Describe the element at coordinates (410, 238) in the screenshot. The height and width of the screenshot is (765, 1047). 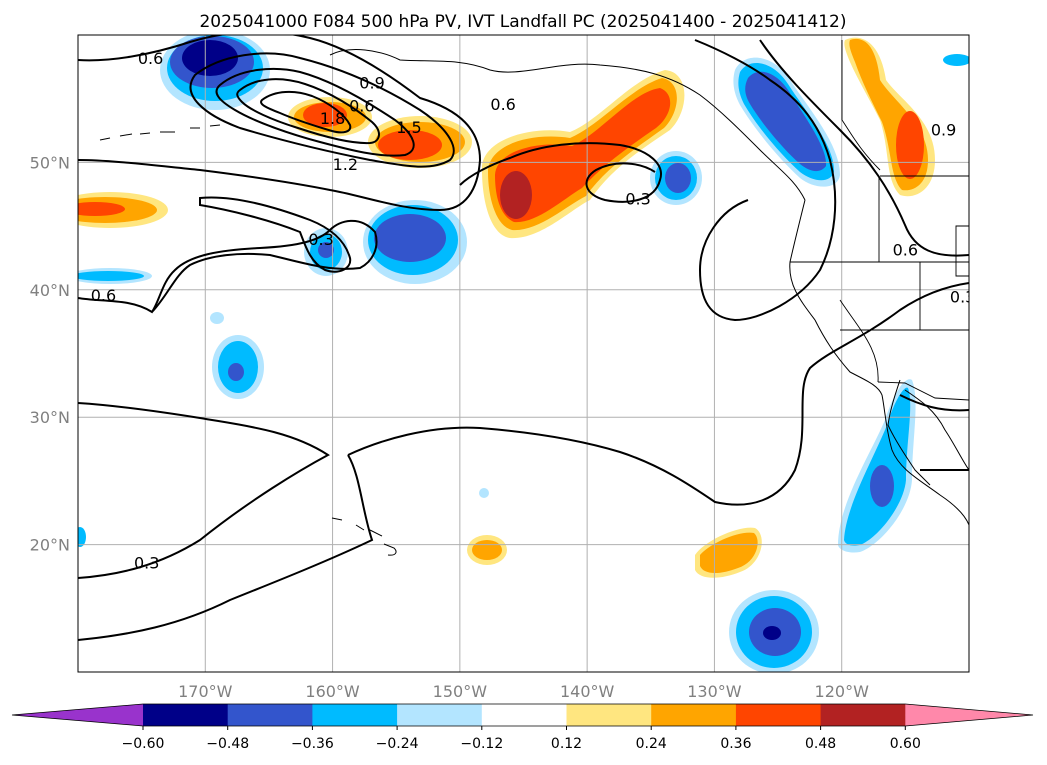
I see `neg-anomaly-2c` at that location.